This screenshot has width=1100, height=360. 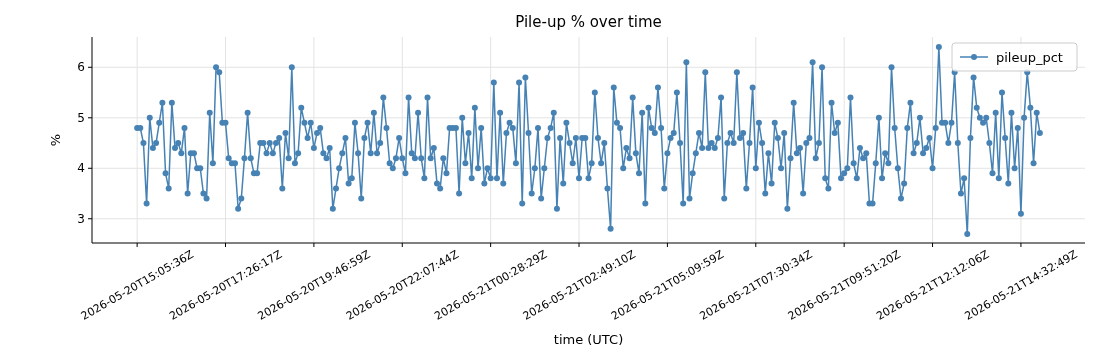 I want to click on y-tick-label: 5, so click(x=81, y=117).